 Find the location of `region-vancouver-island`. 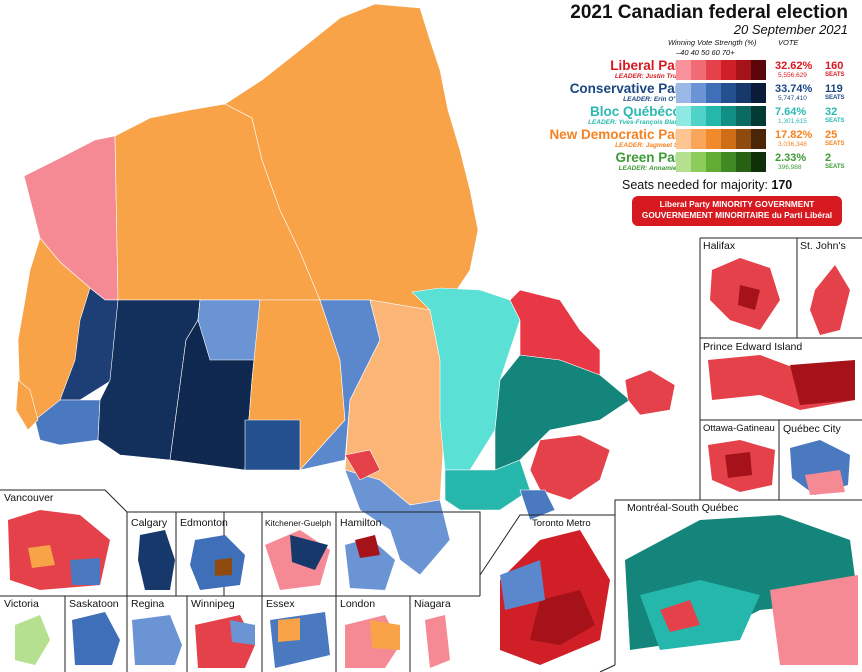

region-vancouver-island is located at coordinates (27, 405).